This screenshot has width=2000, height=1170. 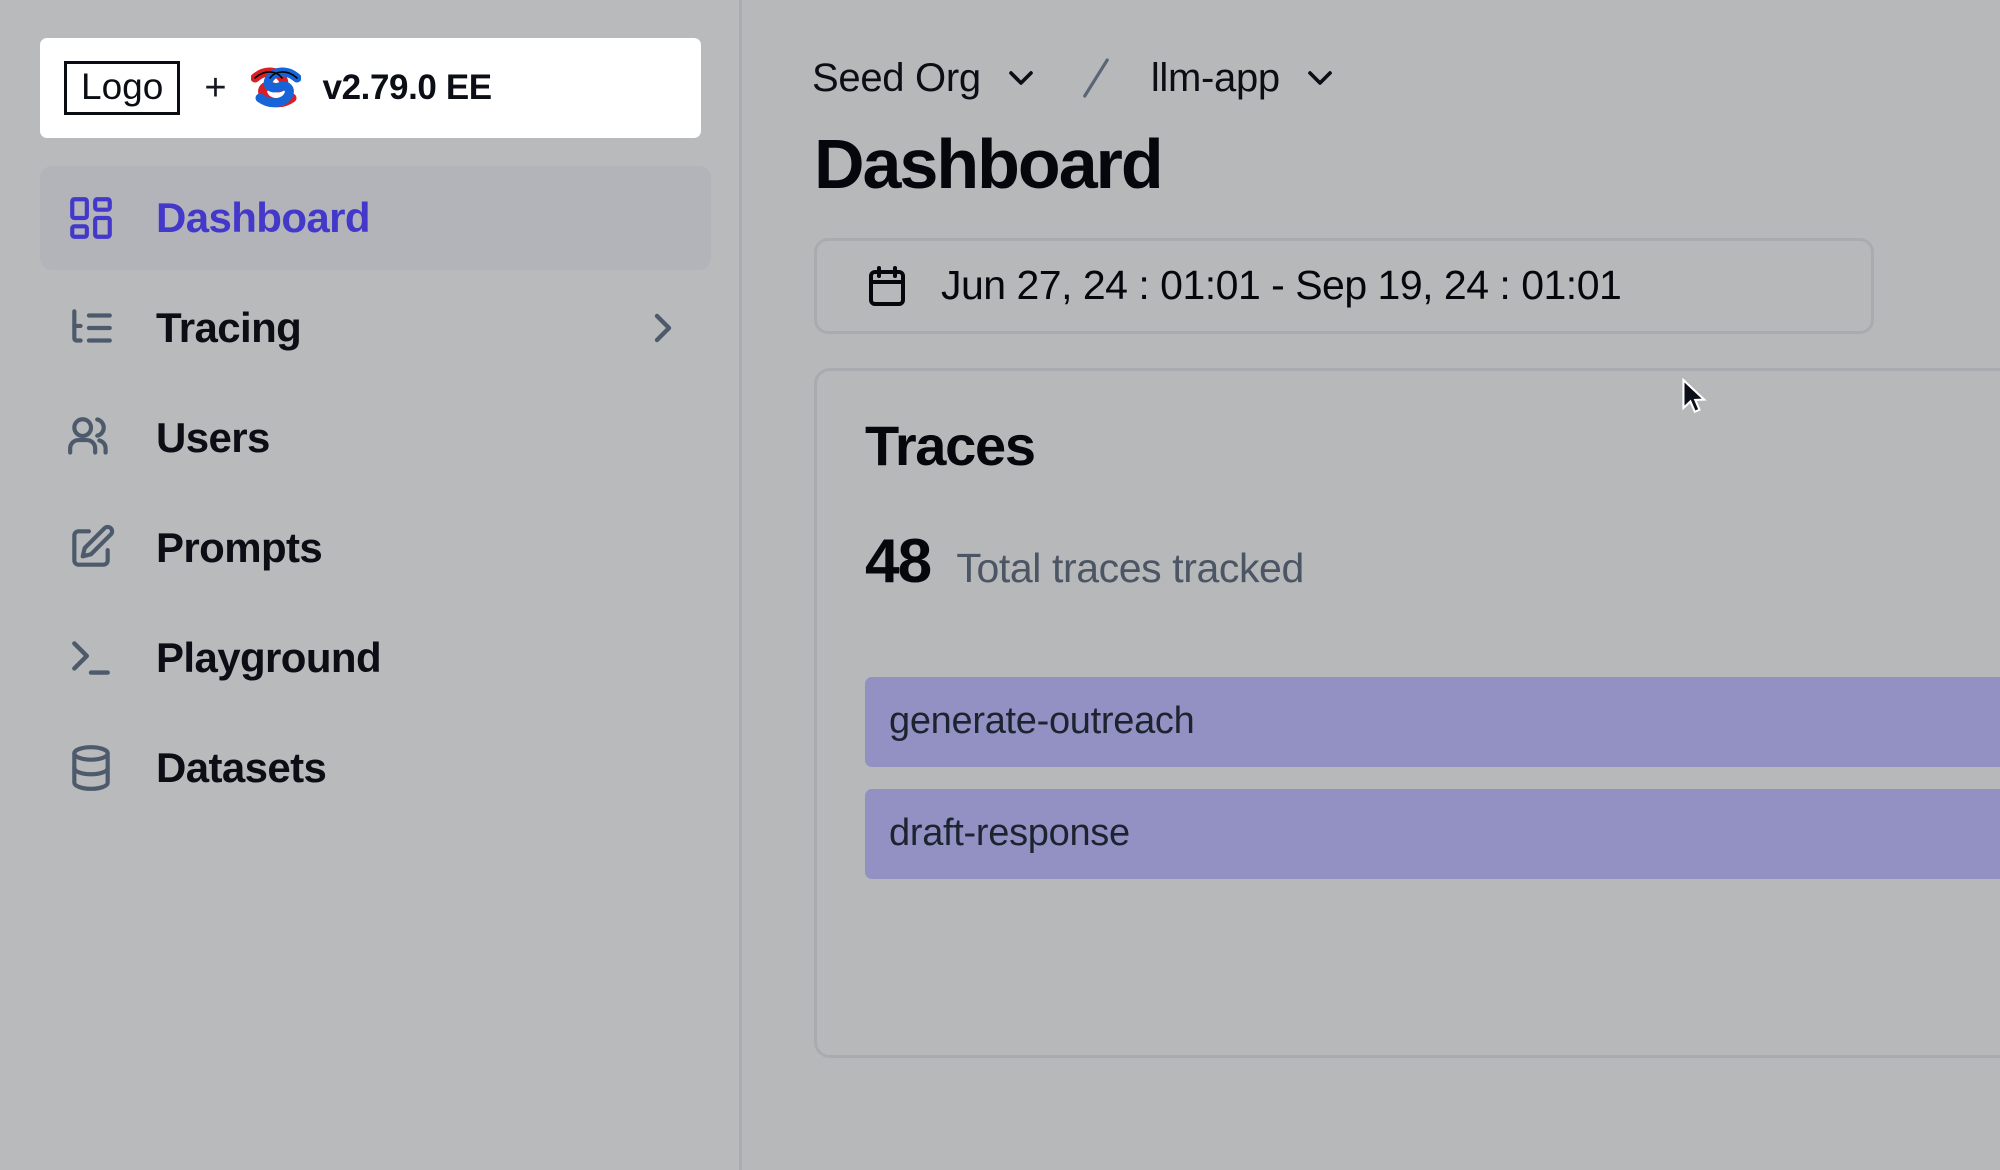 I want to click on breadcrumb-project-label: llm-app, so click(x=1215, y=77).